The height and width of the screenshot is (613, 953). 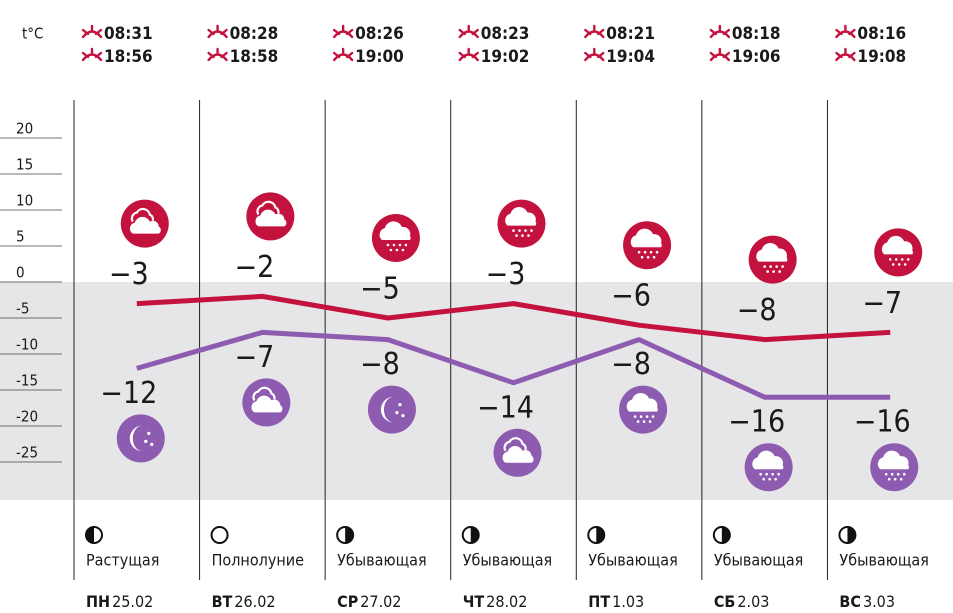 I want to click on weekday: СР, so click(x=347, y=601).